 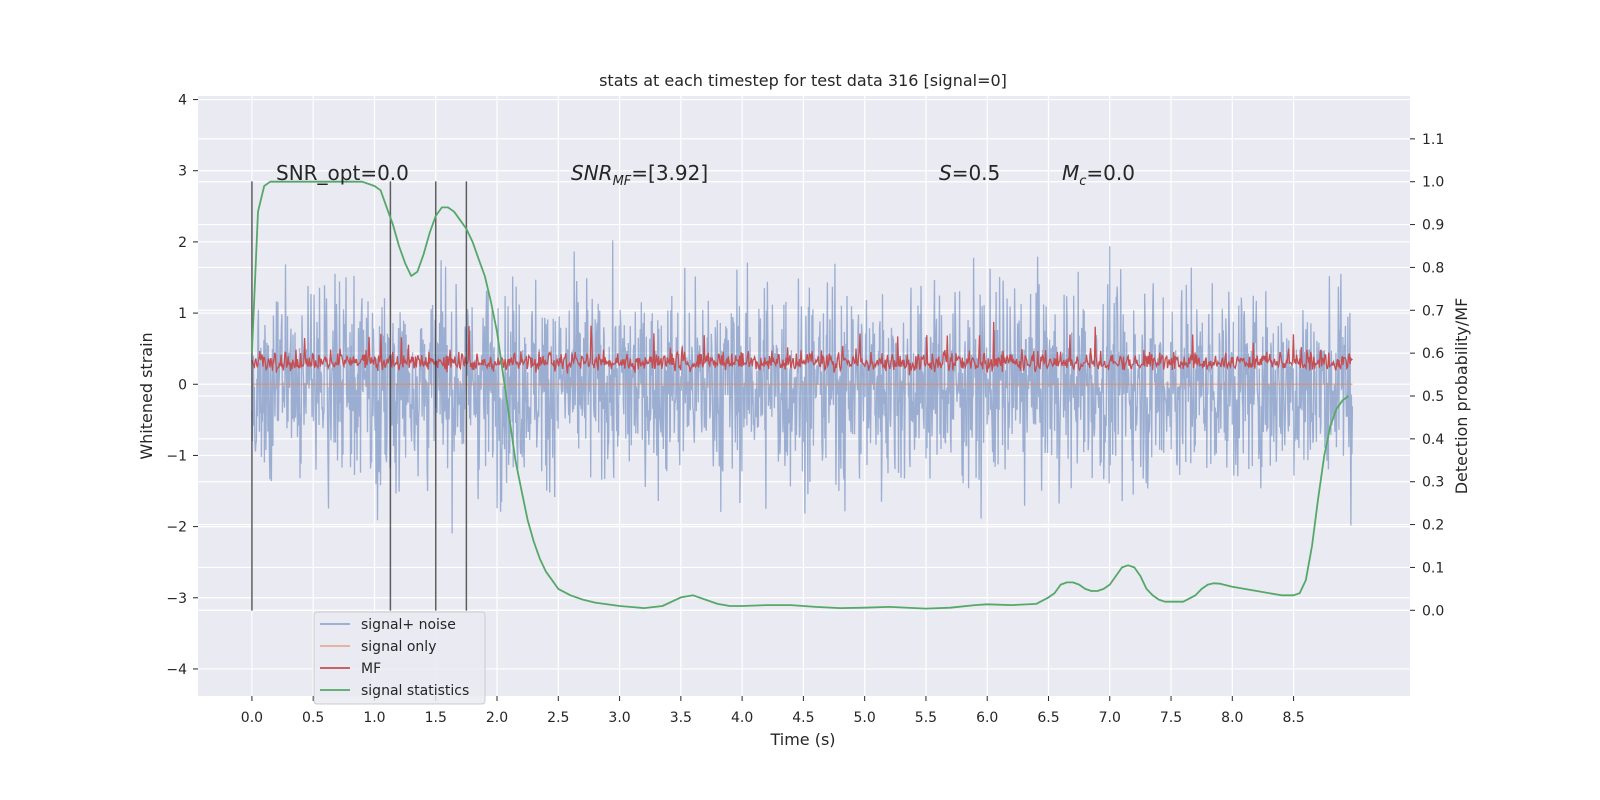 I want to click on annotation-snr-mf-value: =[3.92], so click(x=669, y=173).